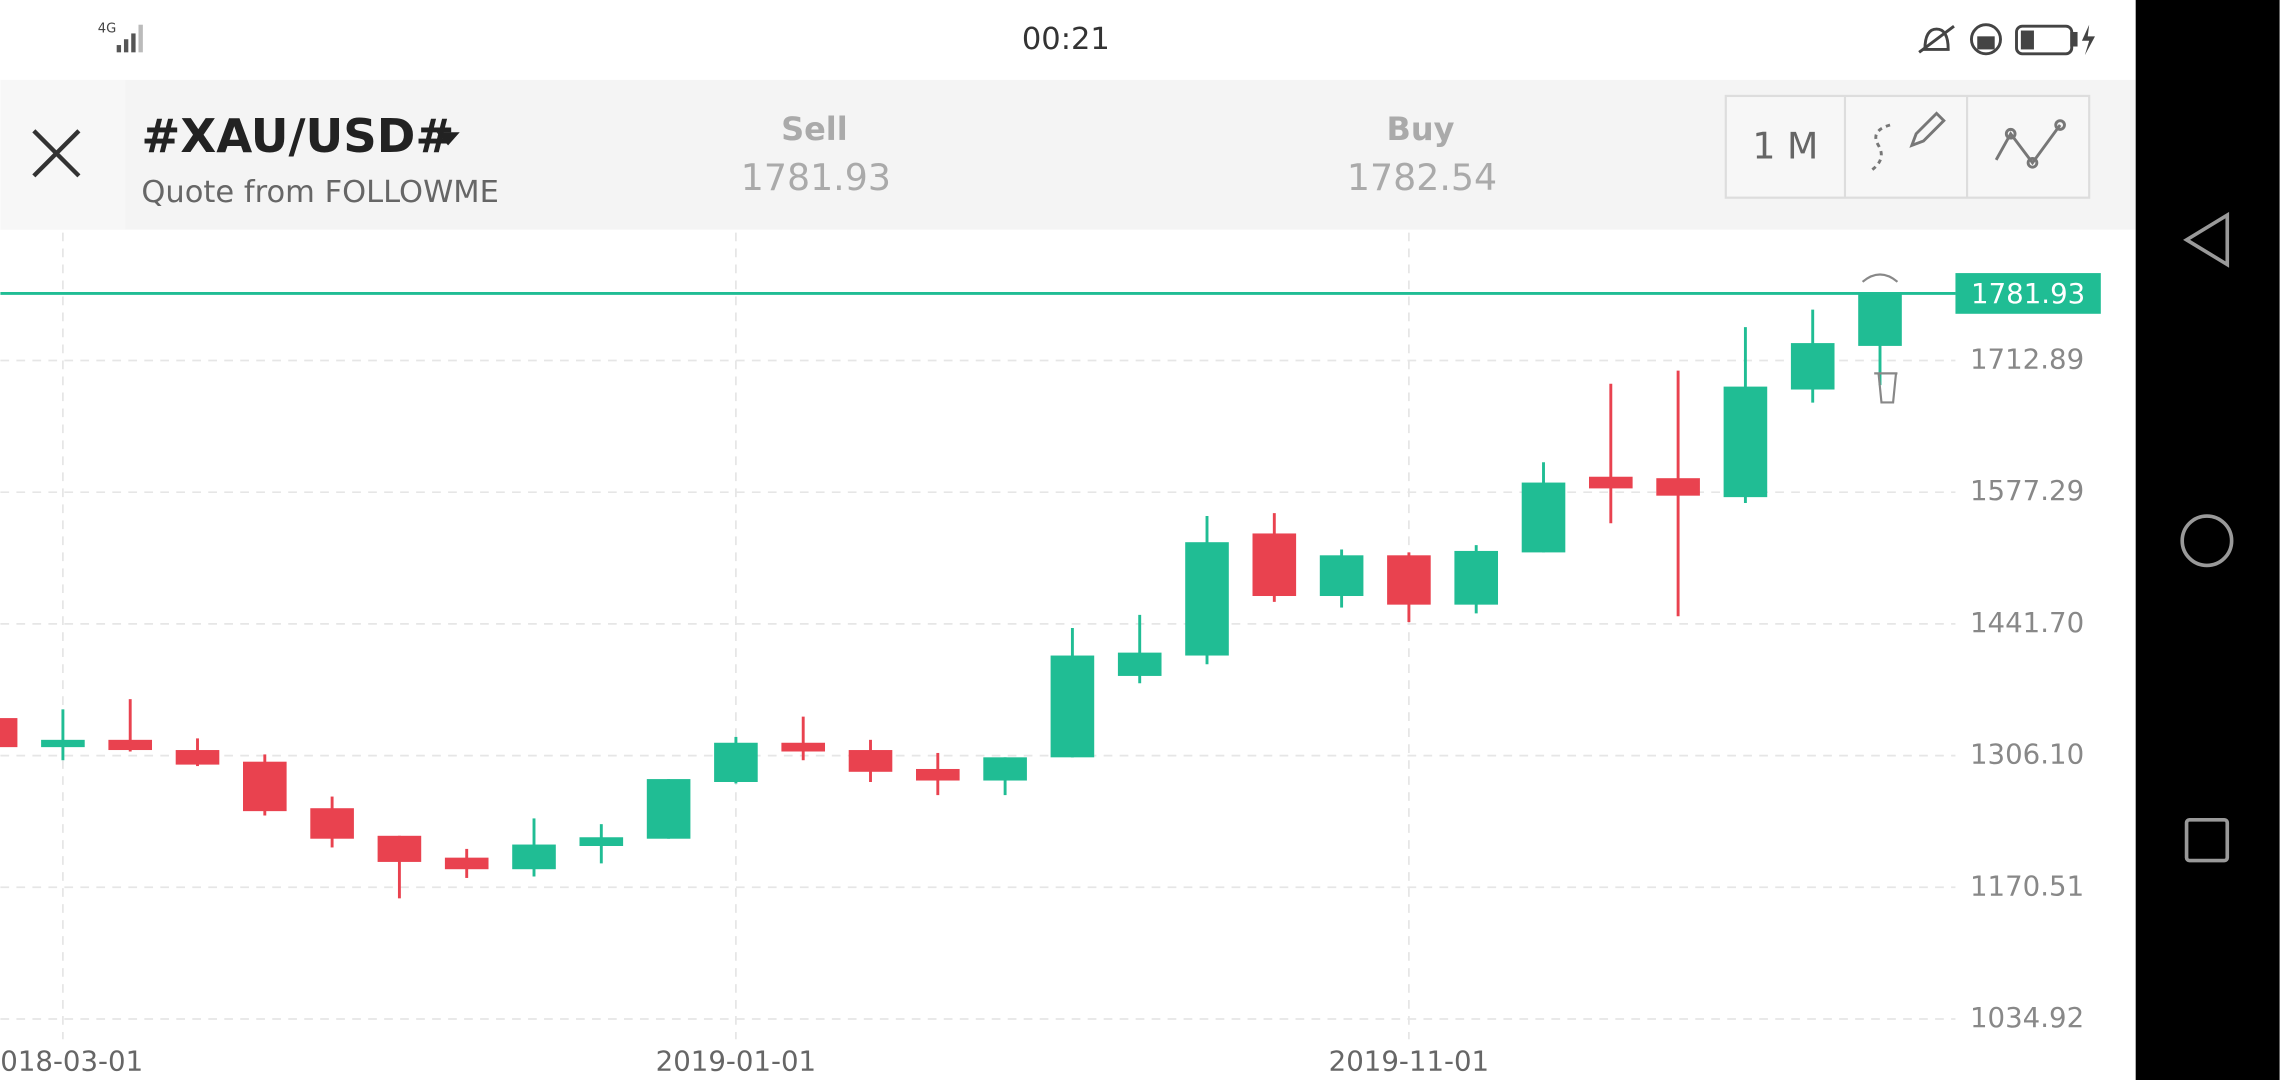 The width and height of the screenshot is (2280, 1080). I want to click on x-tick-label: 2019-11-01, so click(1409, 1061).